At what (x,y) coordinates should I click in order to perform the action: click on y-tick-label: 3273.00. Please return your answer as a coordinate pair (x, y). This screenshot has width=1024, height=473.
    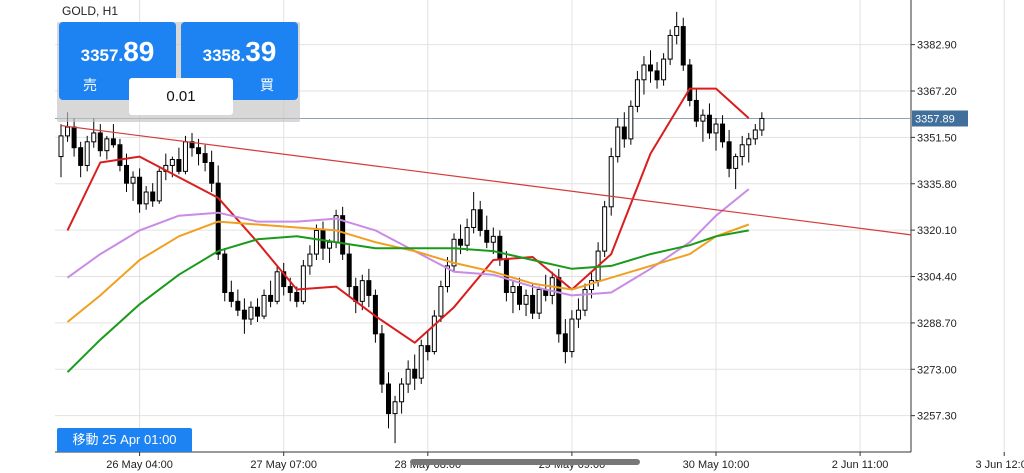
    Looking at the image, I should click on (937, 370).